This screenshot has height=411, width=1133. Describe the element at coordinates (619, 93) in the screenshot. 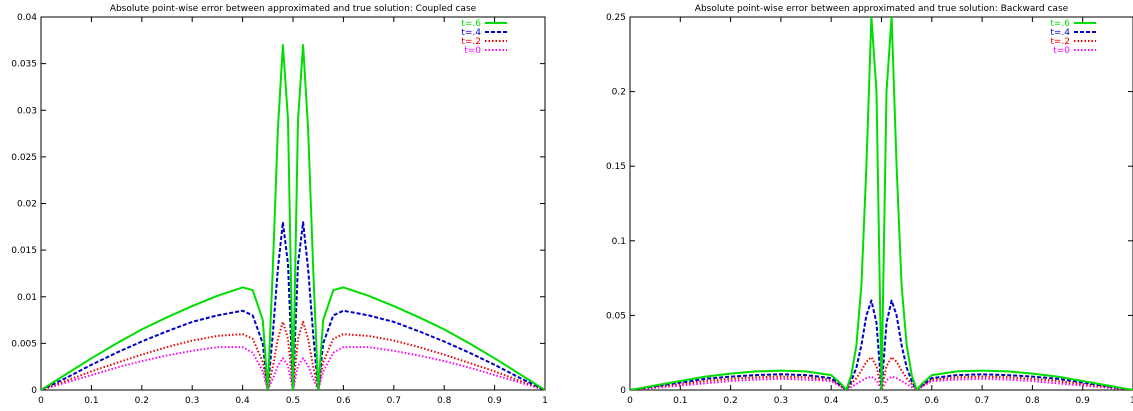

I see `y-tick-label: 0.2` at that location.